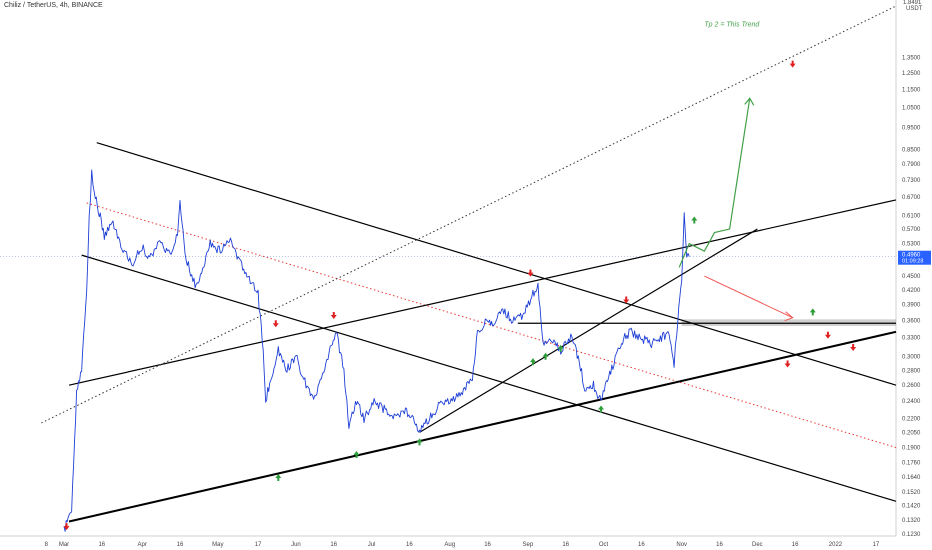 This screenshot has height=550, width=932. Describe the element at coordinates (757, 545) in the screenshot. I see `x-tick-label: Dec` at that location.